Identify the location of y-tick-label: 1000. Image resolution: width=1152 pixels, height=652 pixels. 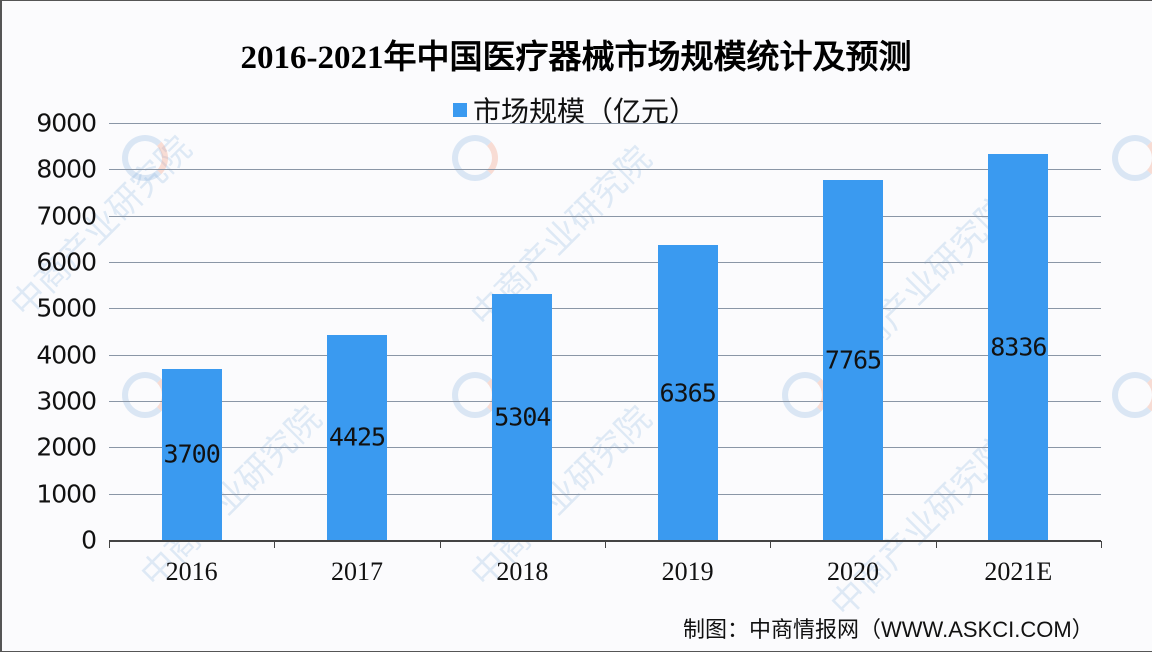
(66, 494).